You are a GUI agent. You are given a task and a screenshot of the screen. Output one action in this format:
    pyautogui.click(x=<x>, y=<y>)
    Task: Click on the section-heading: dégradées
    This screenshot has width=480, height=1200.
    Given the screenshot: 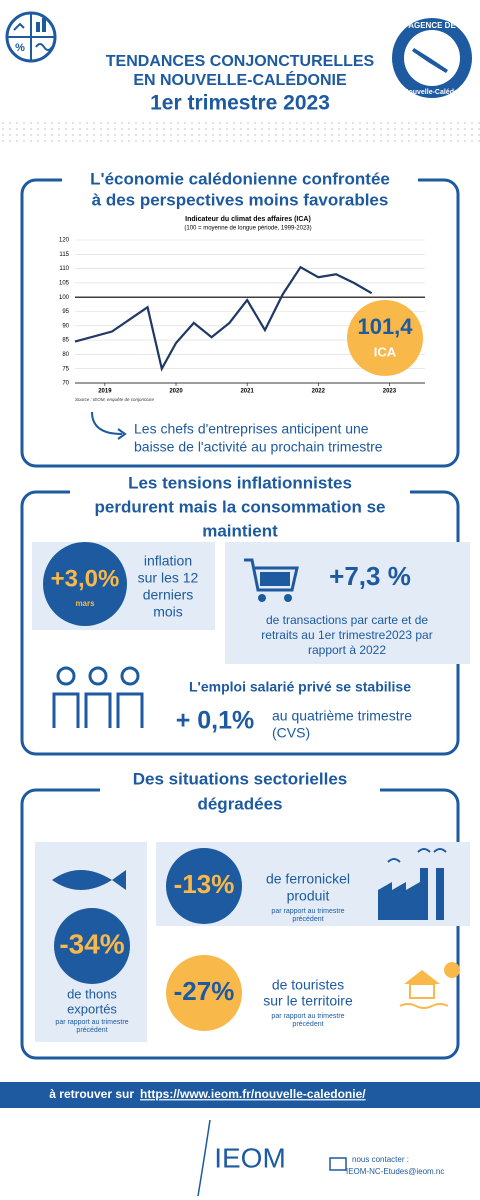 What is the action you would take?
    pyautogui.click(x=239, y=803)
    